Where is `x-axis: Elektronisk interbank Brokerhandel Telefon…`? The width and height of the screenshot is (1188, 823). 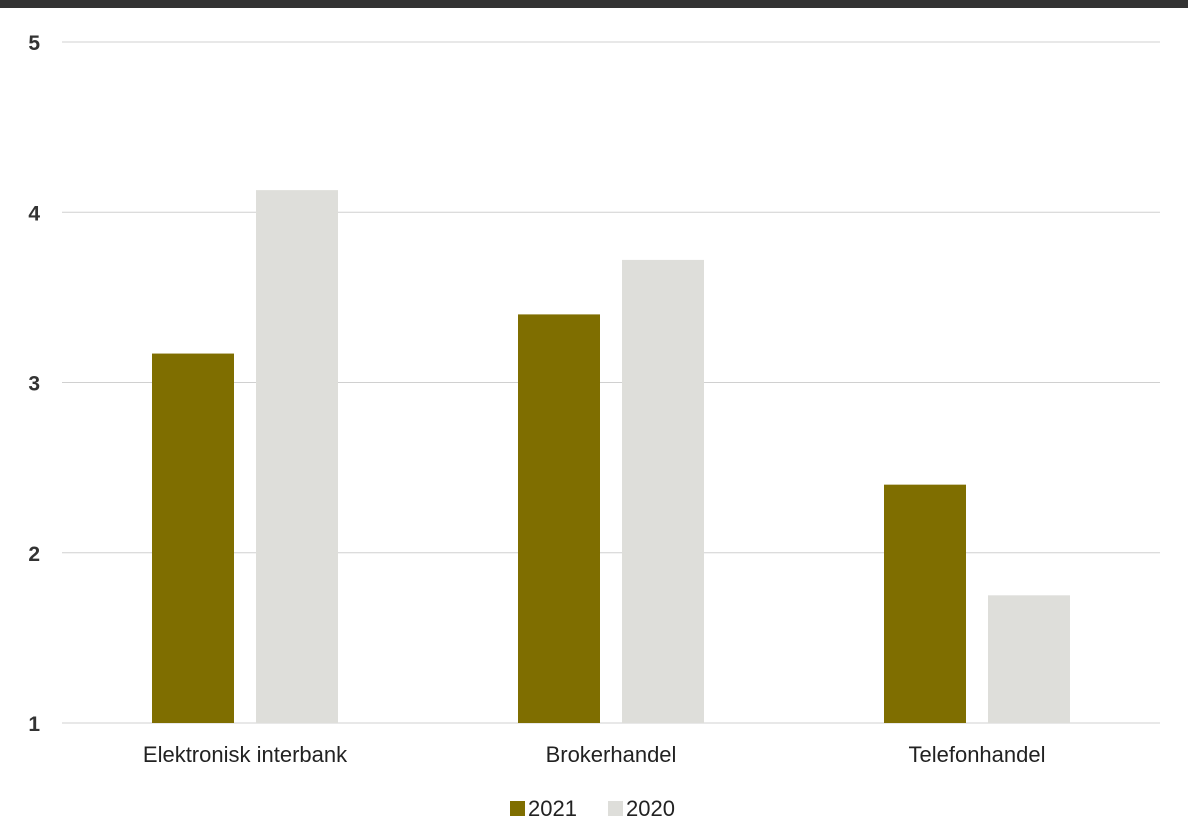 x-axis: Elektronisk interbank Brokerhandel Telefon… is located at coordinates (594, 754).